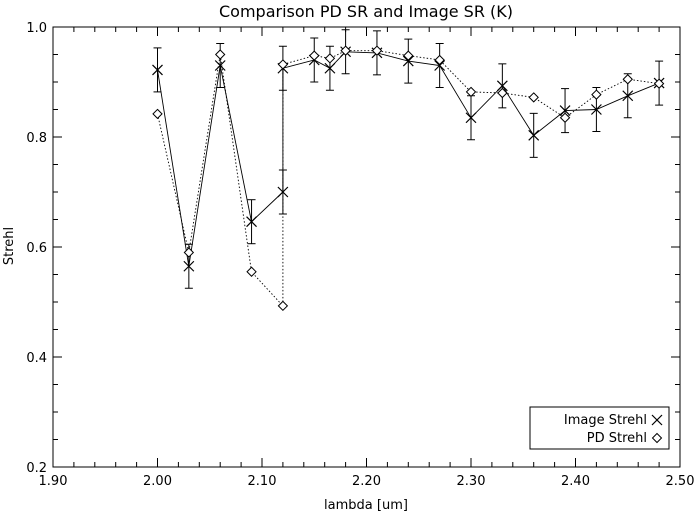  I want to click on y-tick-label: 0.2, so click(36, 468).